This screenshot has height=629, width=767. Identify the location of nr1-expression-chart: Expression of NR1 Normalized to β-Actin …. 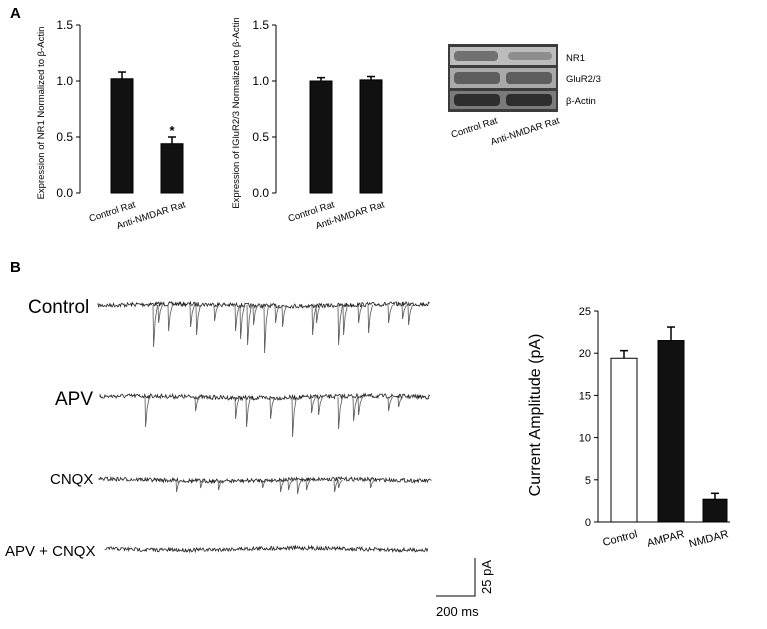
(111, 125).